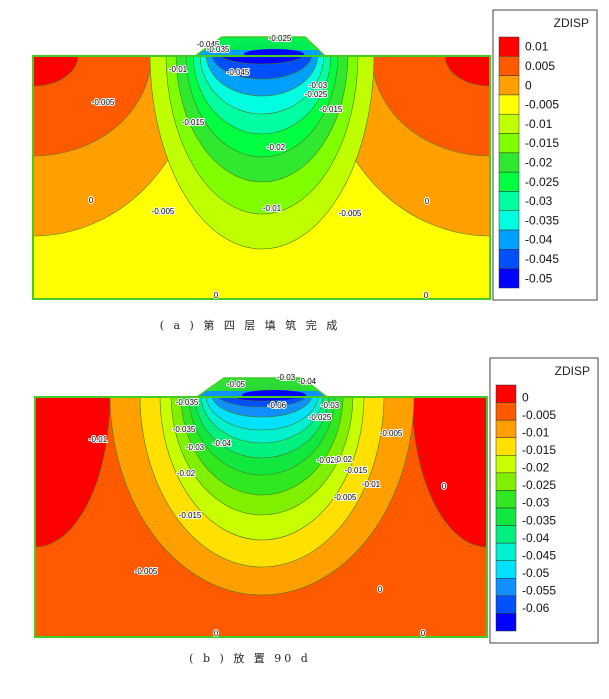  Describe the element at coordinates (542, 259) in the screenshot. I see `legend-label: -0.045` at that location.